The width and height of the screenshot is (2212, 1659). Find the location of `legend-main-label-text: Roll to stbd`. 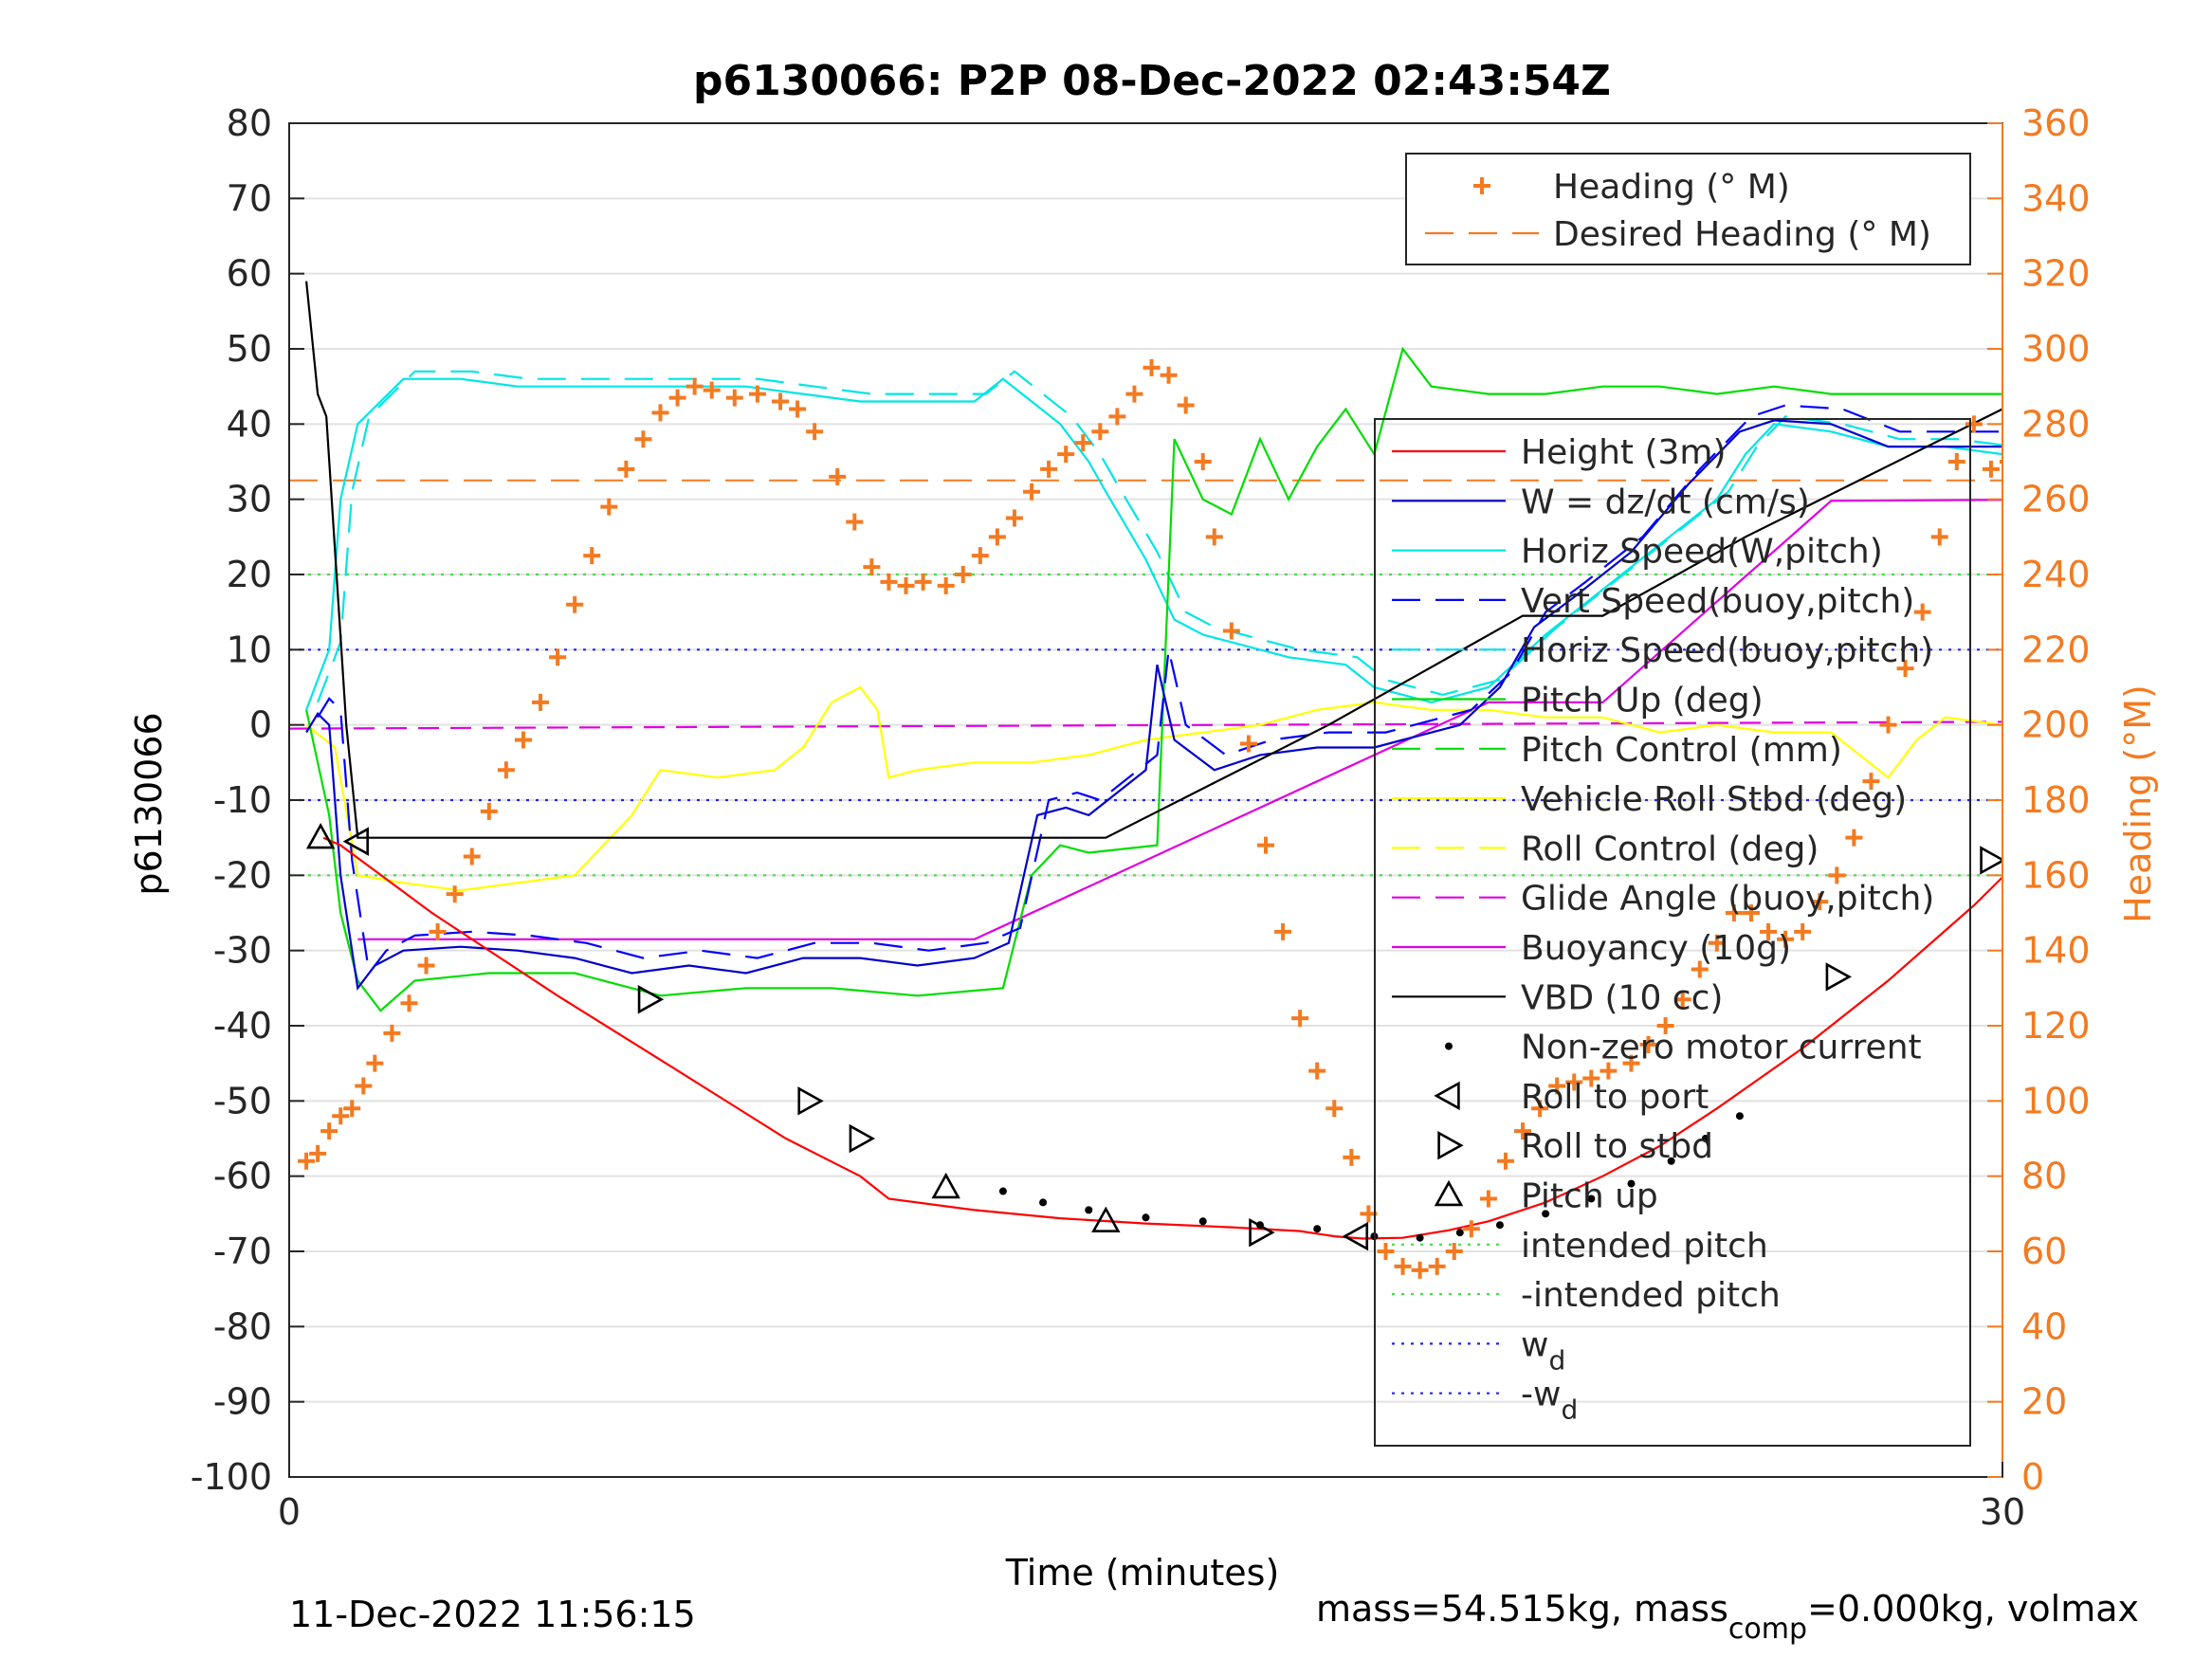

legend-main-label-text: Roll to stbd is located at coordinates (1617, 1146).